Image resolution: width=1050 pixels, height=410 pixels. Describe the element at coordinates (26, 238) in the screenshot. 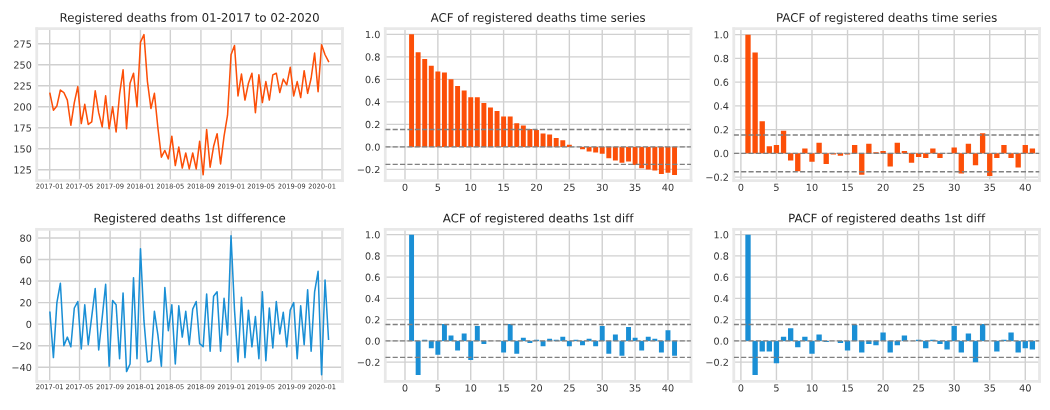

I see `y-tick-label: 80` at that location.